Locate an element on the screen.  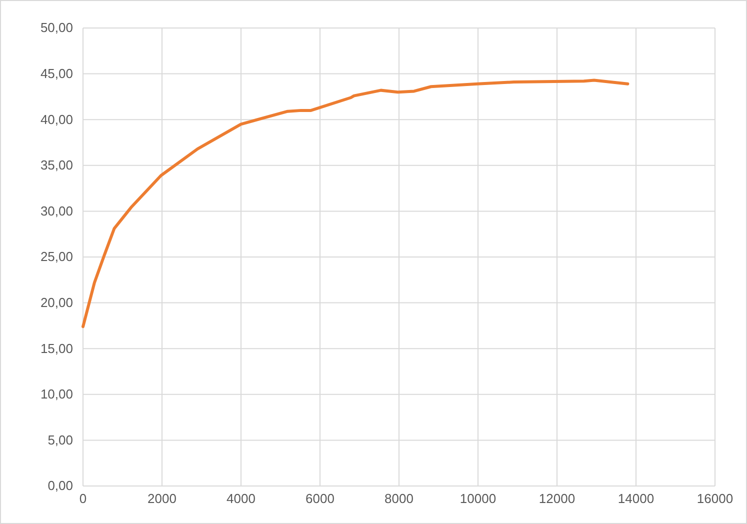
y-tick-label: 35,00 is located at coordinates (56, 165).